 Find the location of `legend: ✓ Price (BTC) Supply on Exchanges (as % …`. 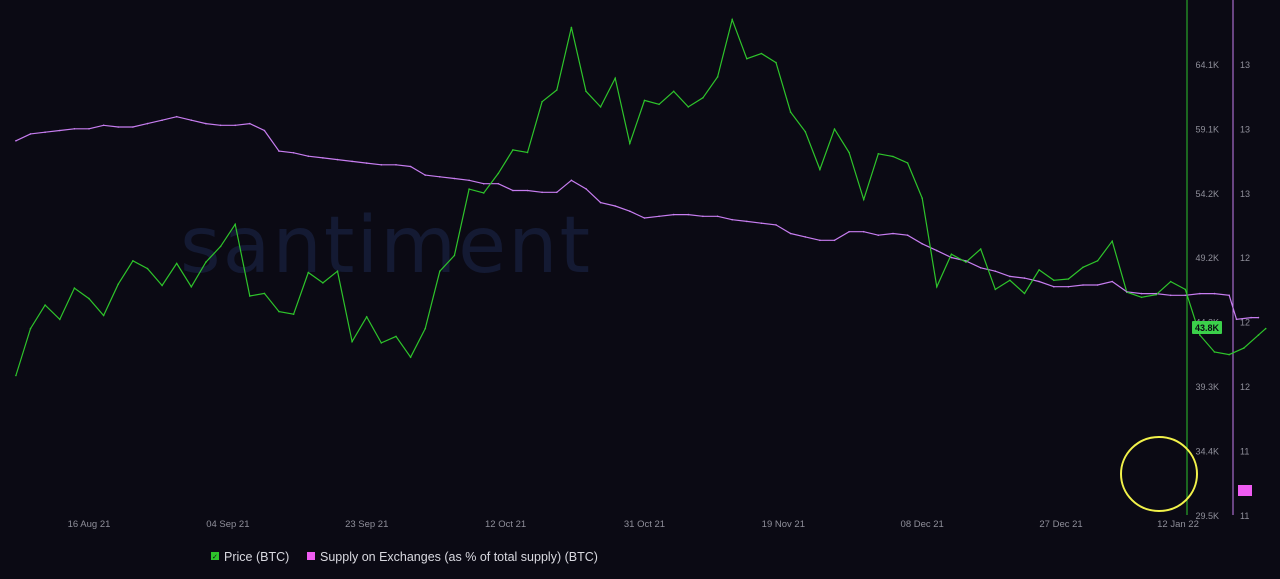

legend: ✓ Price (BTC) Supply on Exchanges (as % … is located at coordinates (404, 557).